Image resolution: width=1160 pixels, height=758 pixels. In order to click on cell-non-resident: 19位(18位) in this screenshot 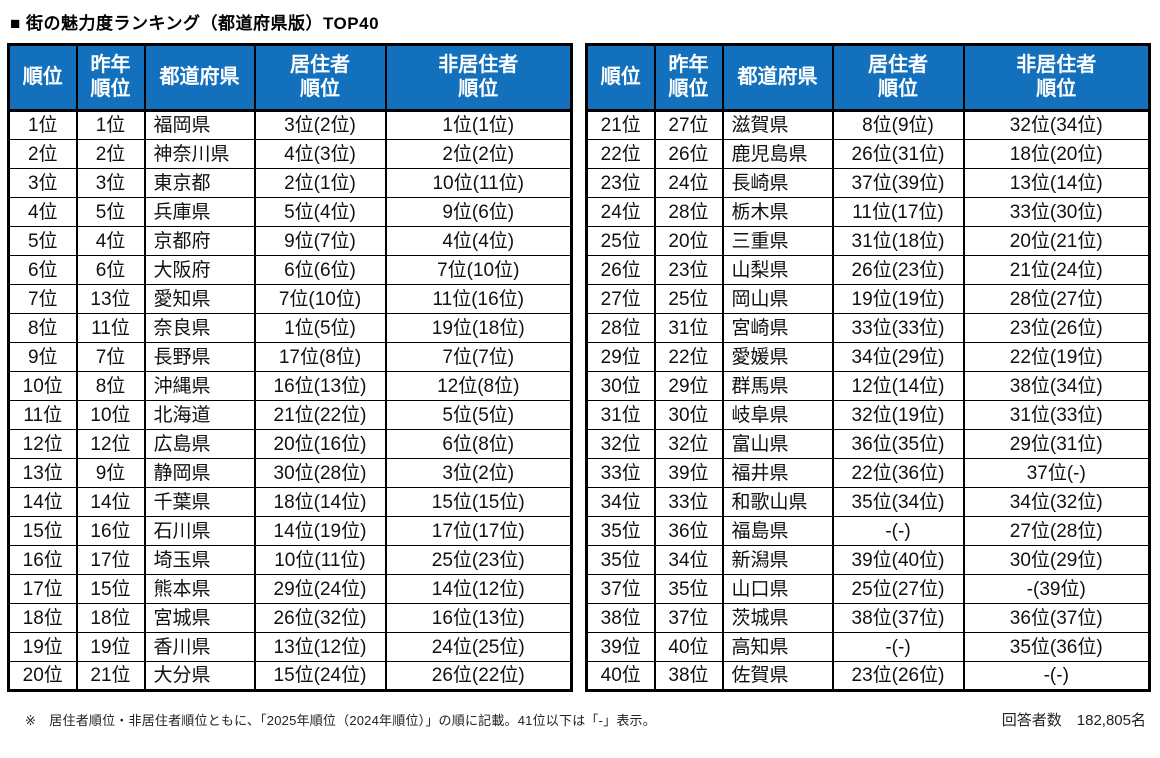, I will do `click(478, 328)`.